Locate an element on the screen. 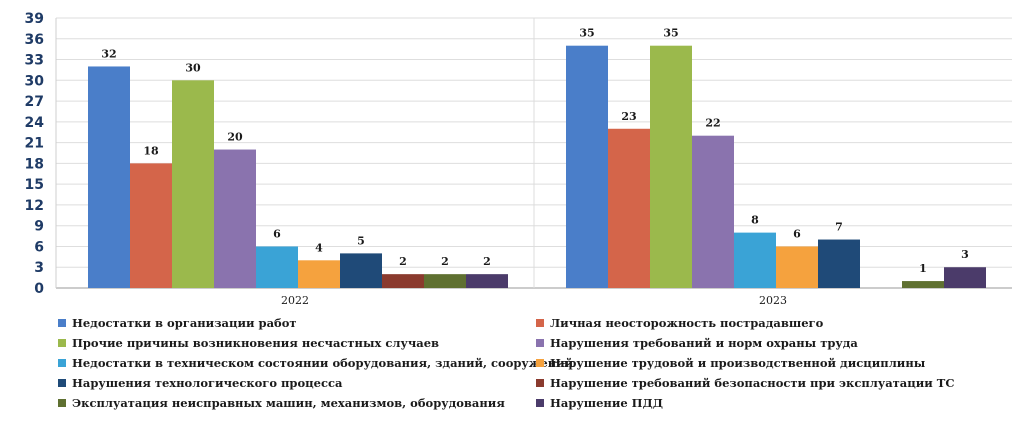 Image resolution: width=1024 pixels, height=428 pixels. data-label: 18 is located at coordinates (151, 150).